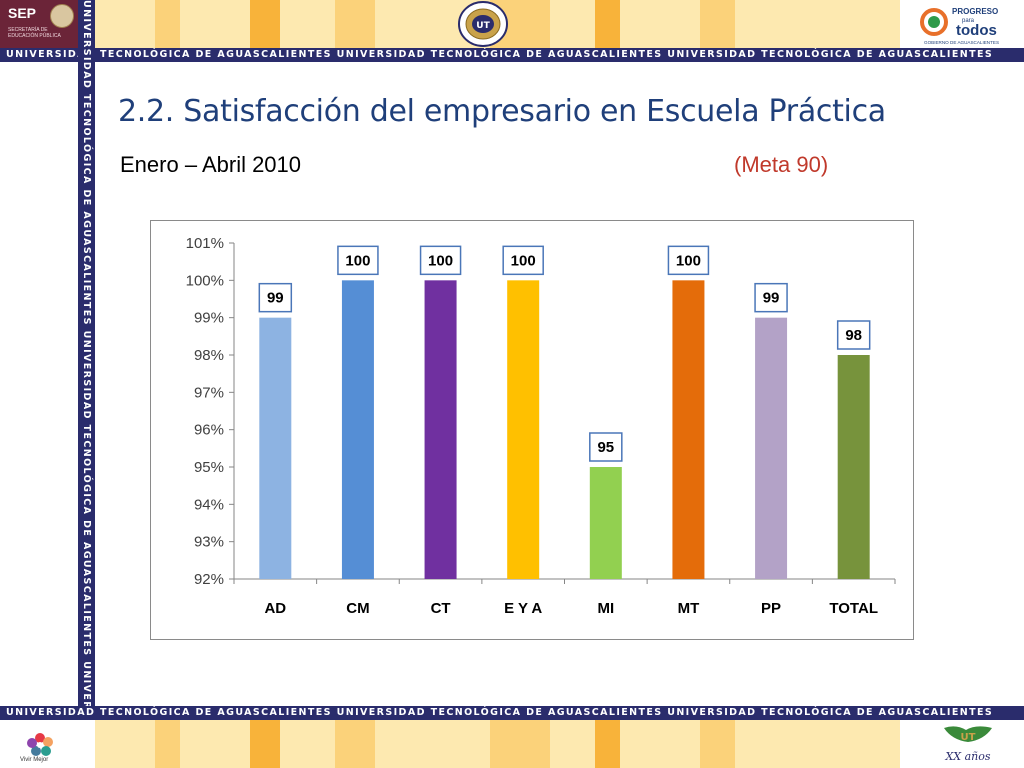 This screenshot has height=768, width=1024. Describe the element at coordinates (209, 355) in the screenshot. I see `y-tick-label: 98%` at that location.